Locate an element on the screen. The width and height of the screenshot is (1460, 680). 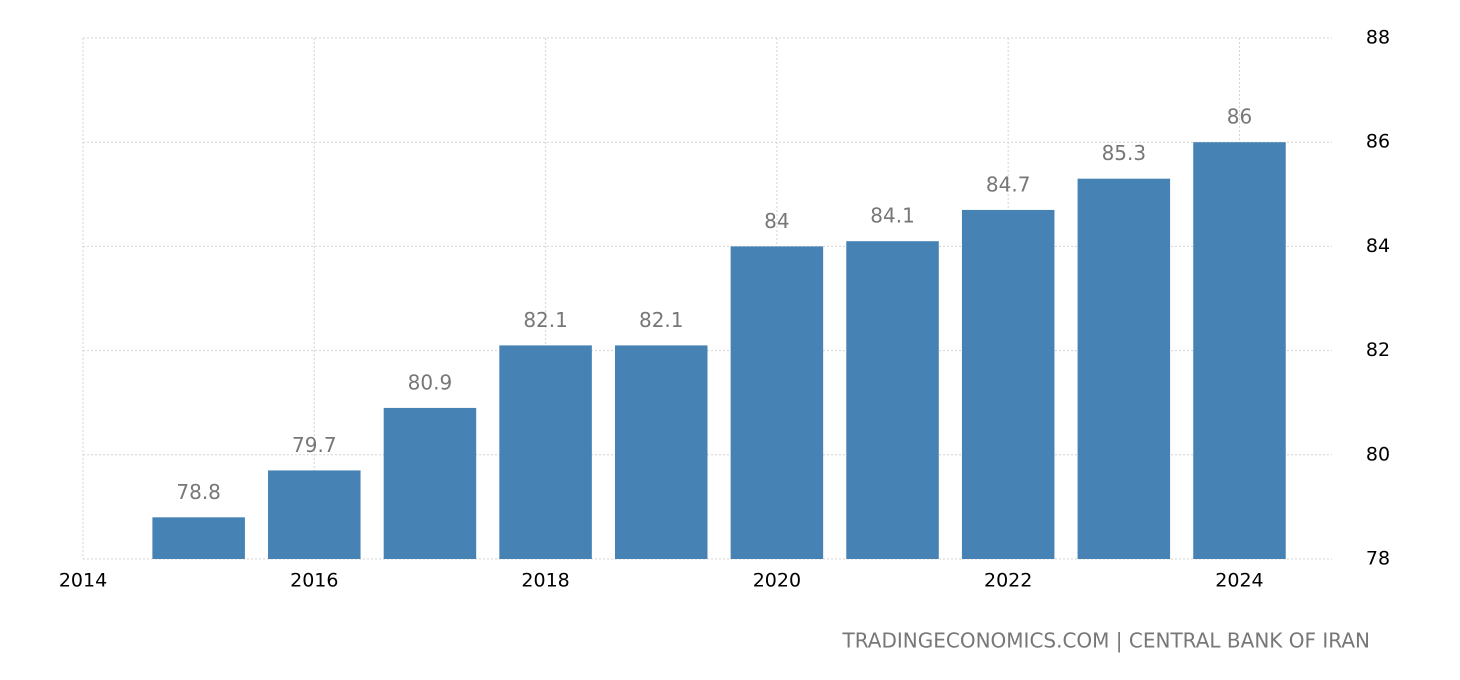
value-label: 84 is located at coordinates (776, 221).